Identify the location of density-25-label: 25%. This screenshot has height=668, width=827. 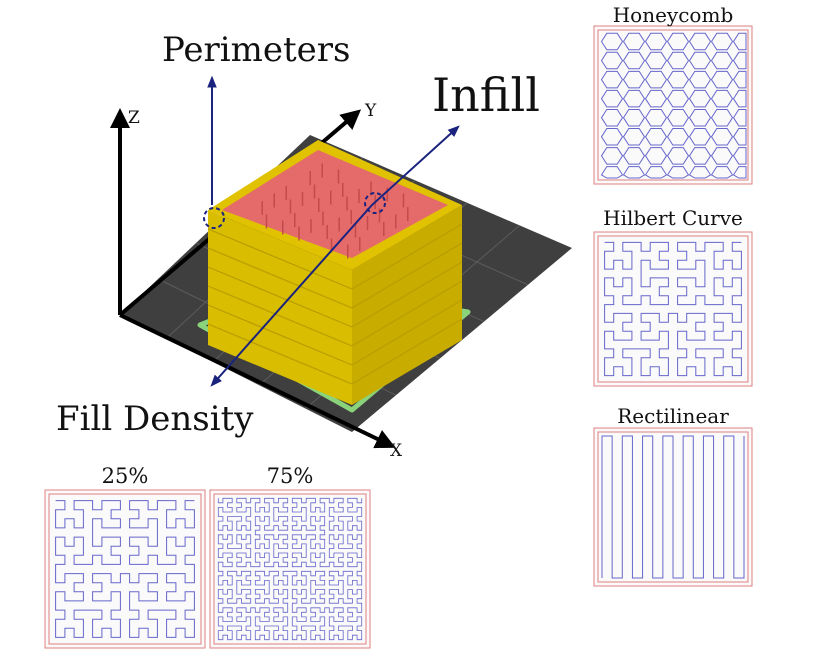
(125, 476).